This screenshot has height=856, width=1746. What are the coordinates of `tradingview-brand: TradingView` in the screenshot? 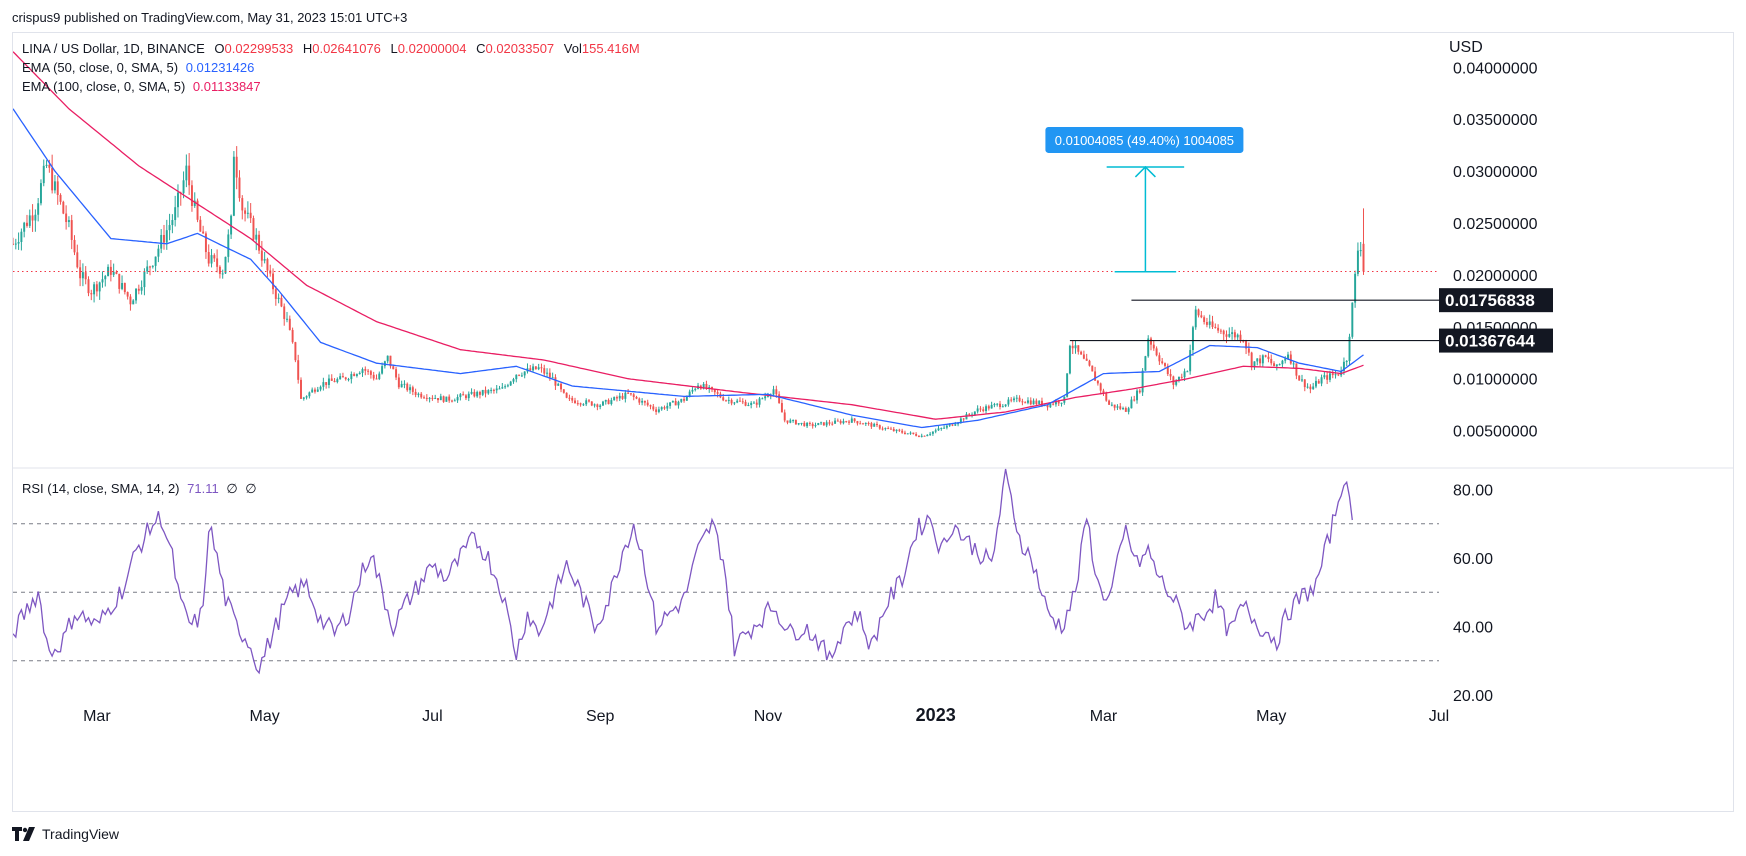 It's located at (65, 834).